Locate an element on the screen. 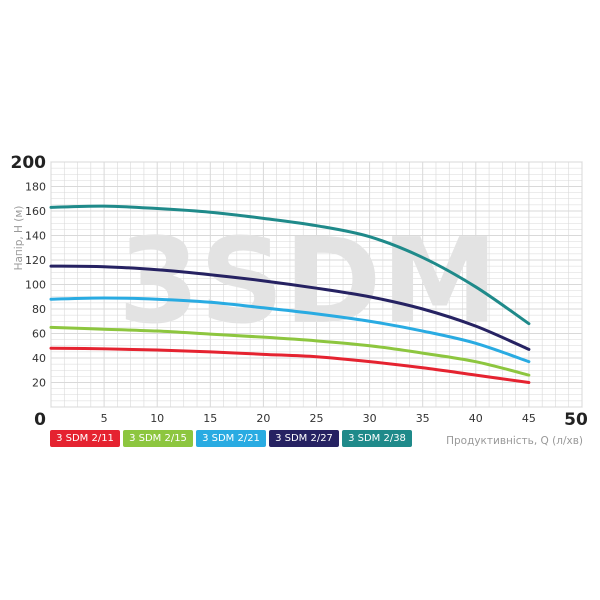 The width and height of the screenshot is (600, 600). legend-item: 3 SDM 2/21 is located at coordinates (231, 438).